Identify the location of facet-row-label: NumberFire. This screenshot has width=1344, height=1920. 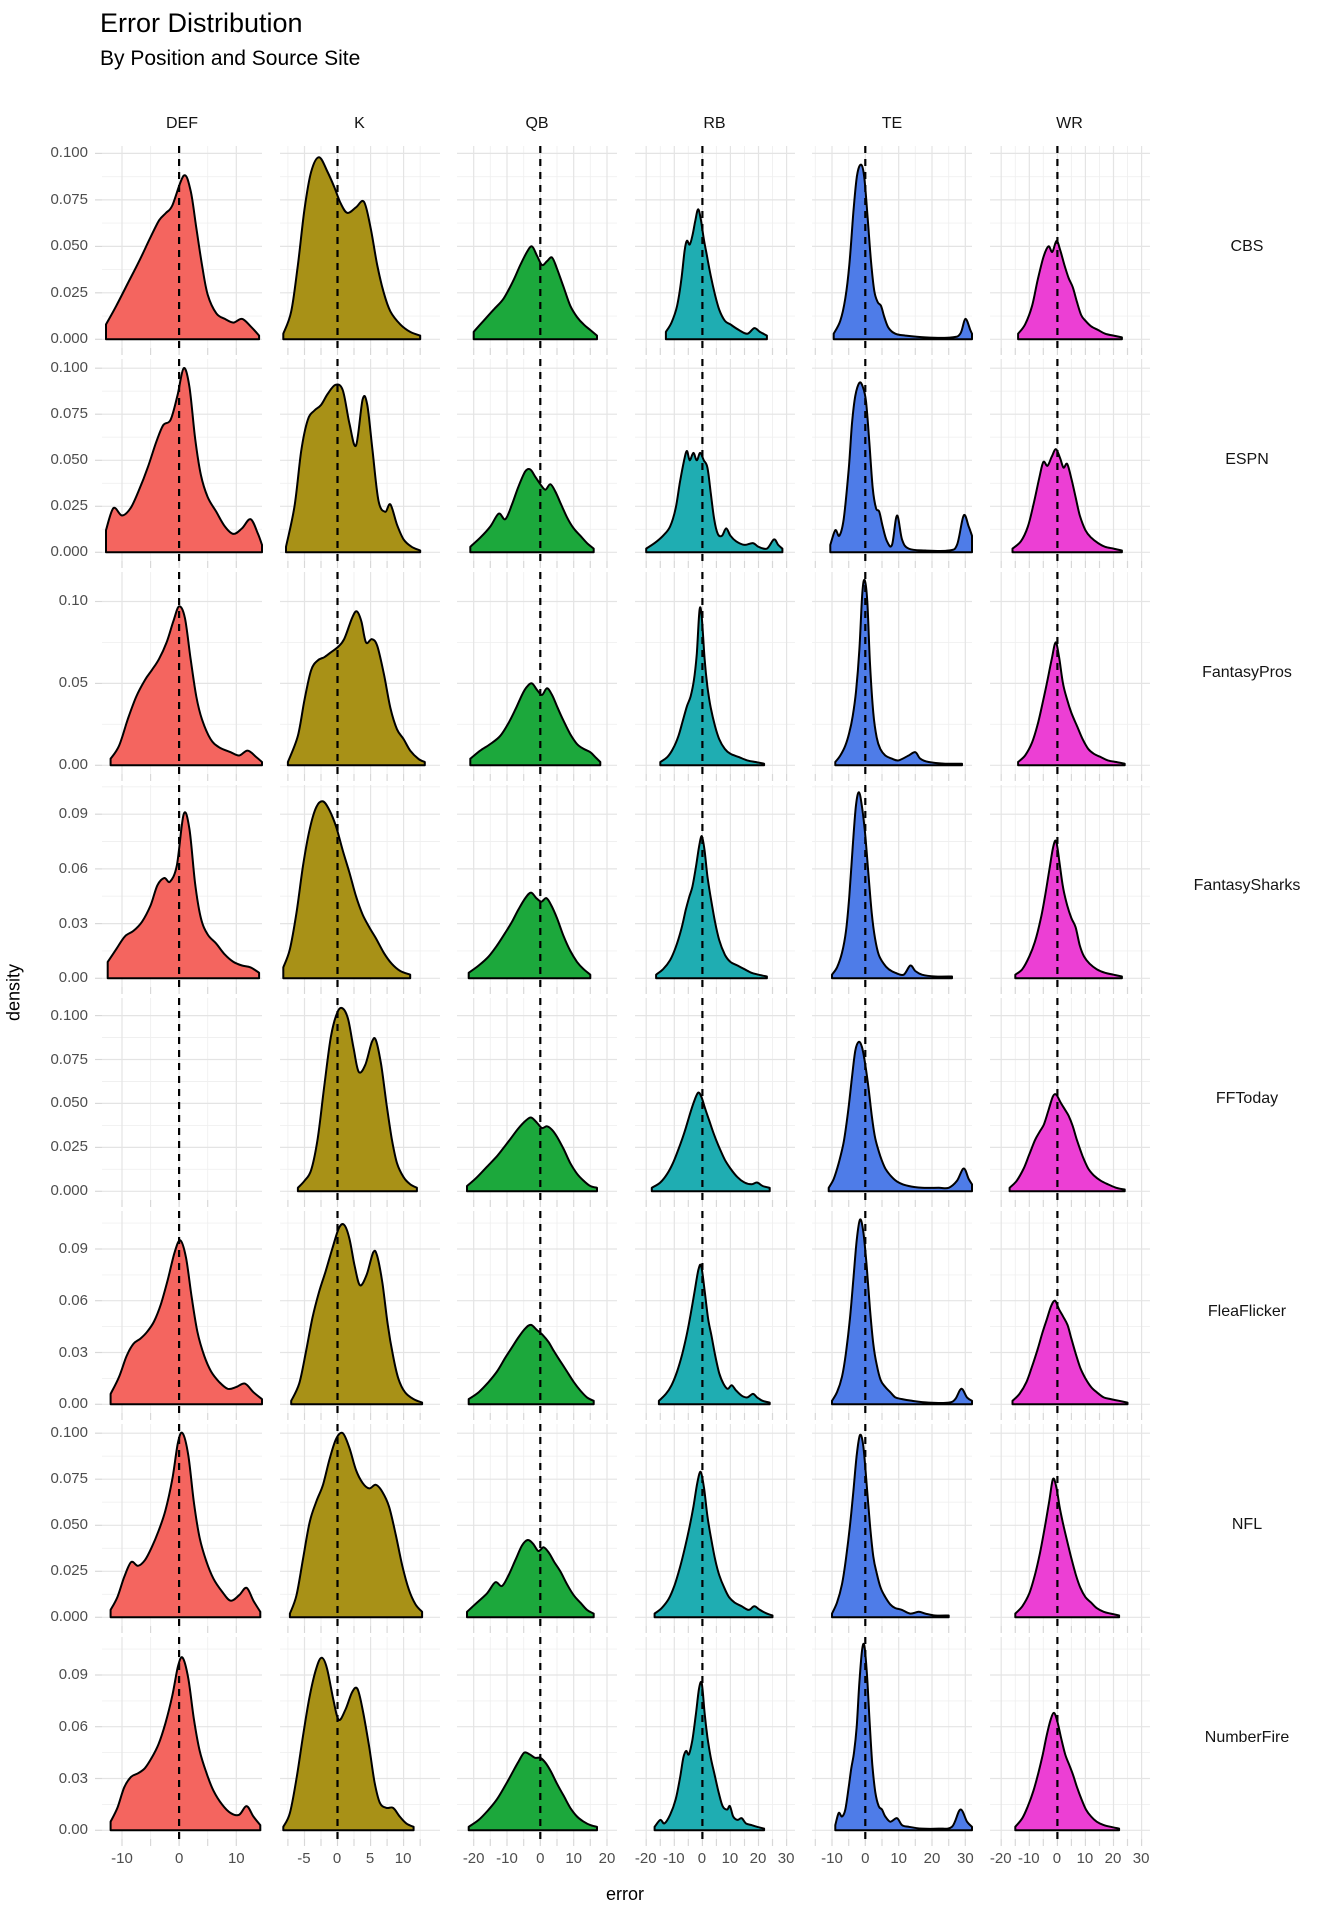
(1247, 1737).